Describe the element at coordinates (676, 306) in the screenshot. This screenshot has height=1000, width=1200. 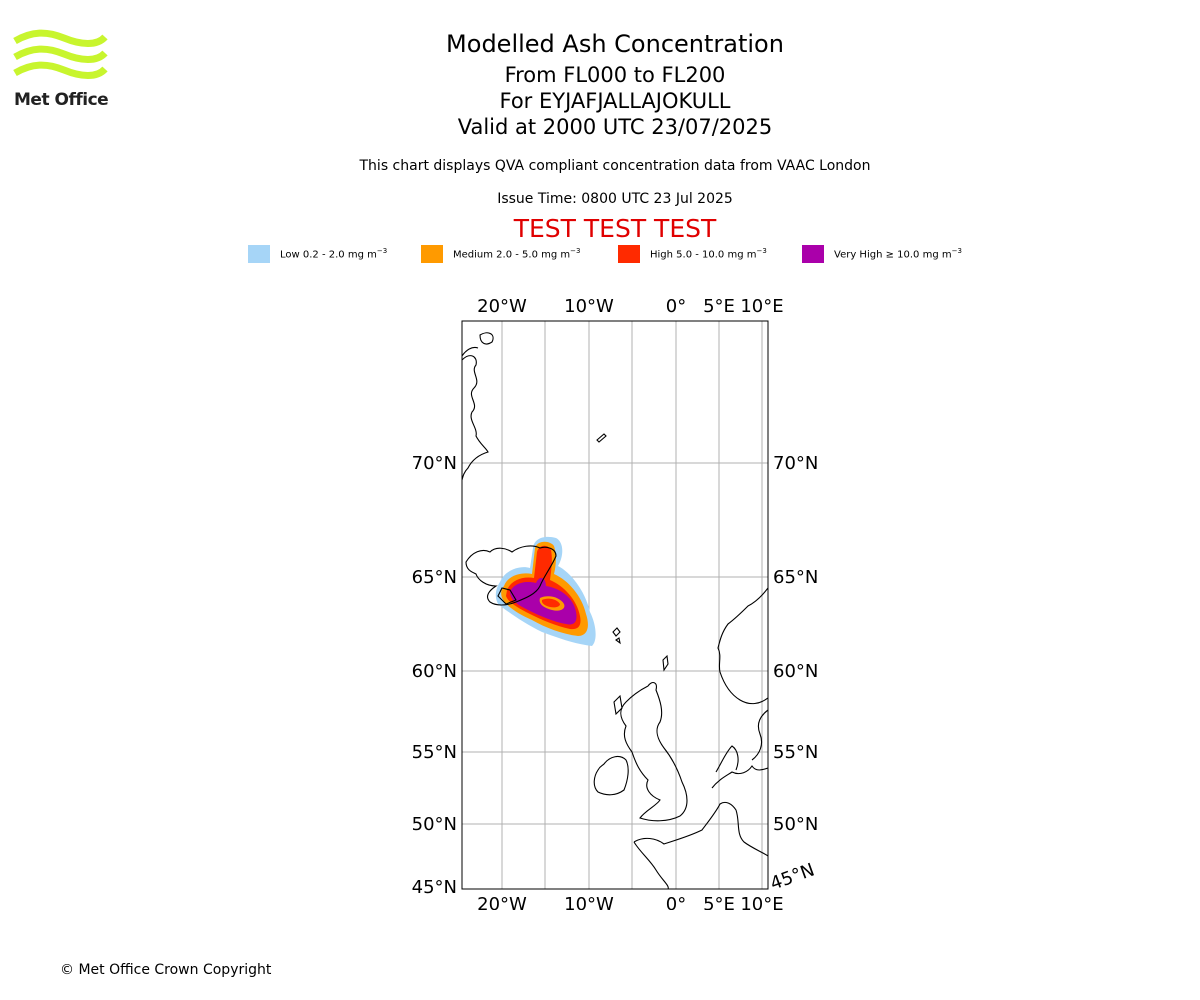
I see `lon-label-top-0: 0°` at that location.